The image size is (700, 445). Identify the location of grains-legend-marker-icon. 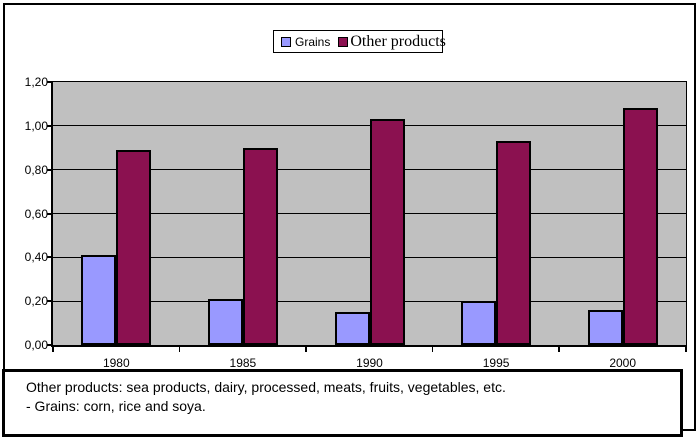
(286, 41).